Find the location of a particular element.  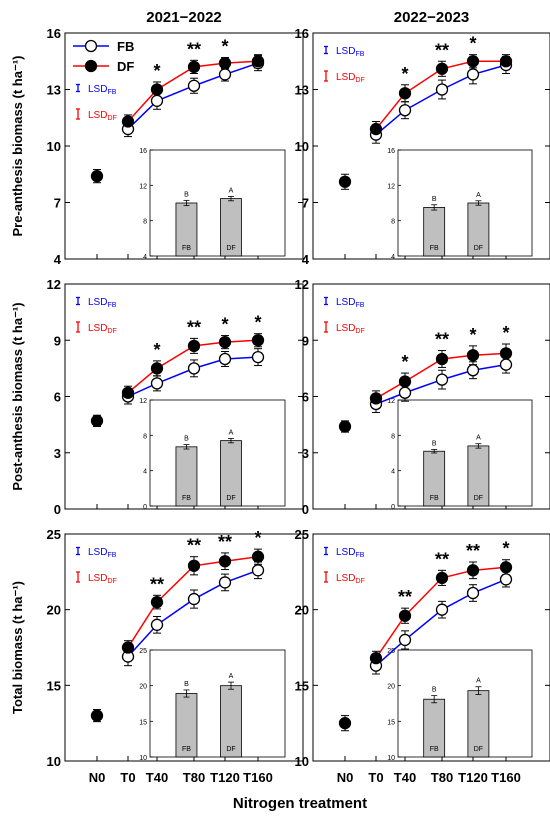

y-tick-label: 15 is located at coordinates (54, 685).